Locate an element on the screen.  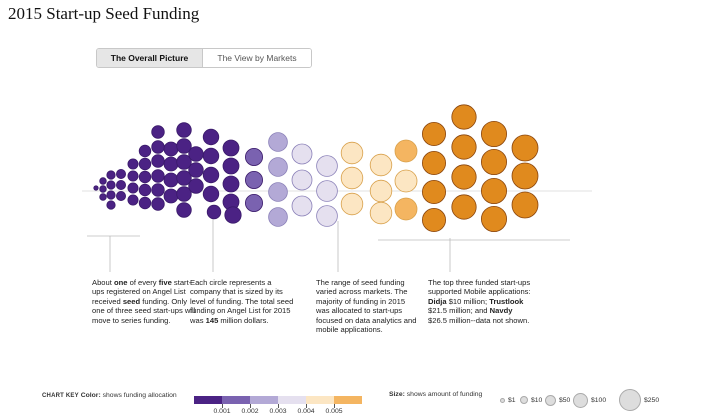
color-scale-ticks: 0.001 0.002 0.003 0.004 0.005 is located at coordinates (278, 412).